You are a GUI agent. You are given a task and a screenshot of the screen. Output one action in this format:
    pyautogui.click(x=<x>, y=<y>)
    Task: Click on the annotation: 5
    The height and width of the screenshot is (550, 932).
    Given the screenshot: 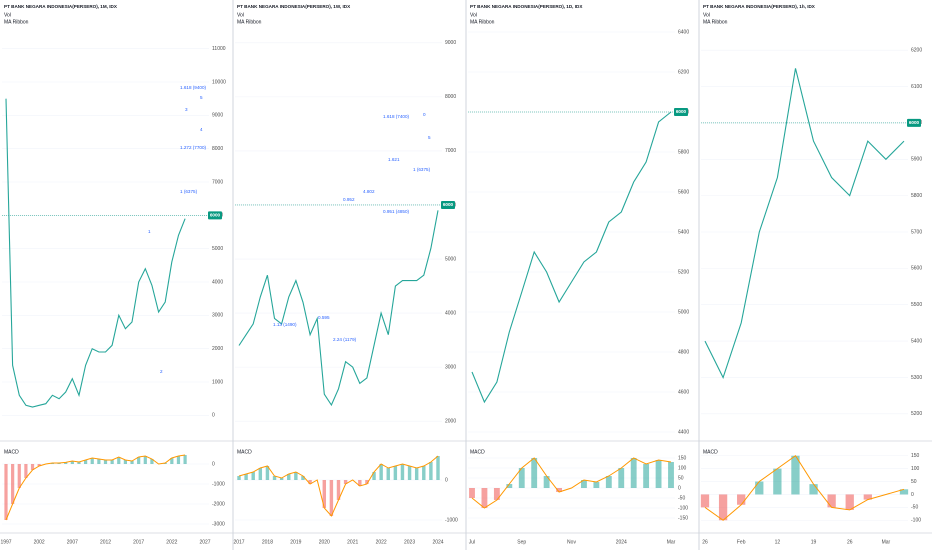 What is the action you would take?
    pyautogui.click(x=201, y=97)
    